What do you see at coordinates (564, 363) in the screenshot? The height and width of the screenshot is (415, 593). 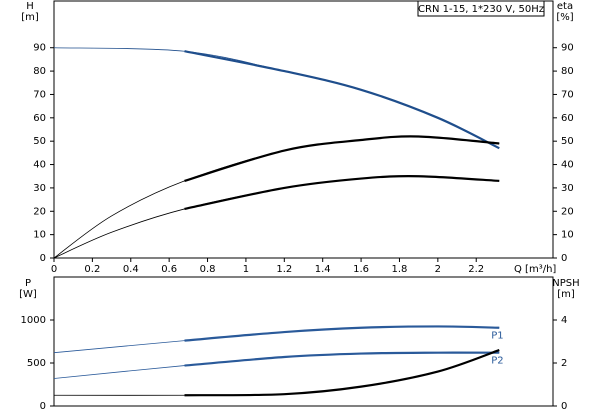 I see `y2-tick-label: 2` at bounding box center [564, 363].